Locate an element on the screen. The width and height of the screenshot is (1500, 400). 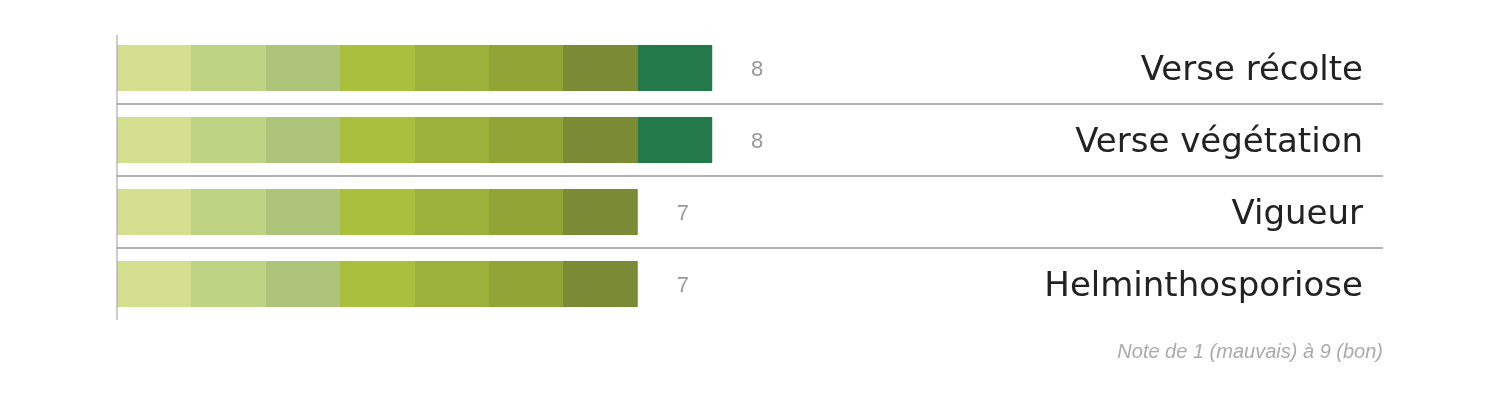
y-tick-label: Verse végétation is located at coordinates (1219, 139).